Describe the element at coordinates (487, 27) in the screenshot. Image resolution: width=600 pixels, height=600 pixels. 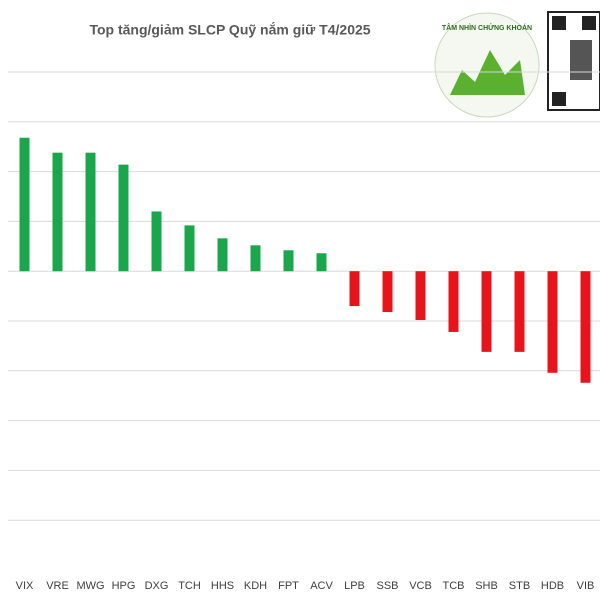
I see `logo-text: TÂM NHÌN CHỨNG KHOÁN` at that location.